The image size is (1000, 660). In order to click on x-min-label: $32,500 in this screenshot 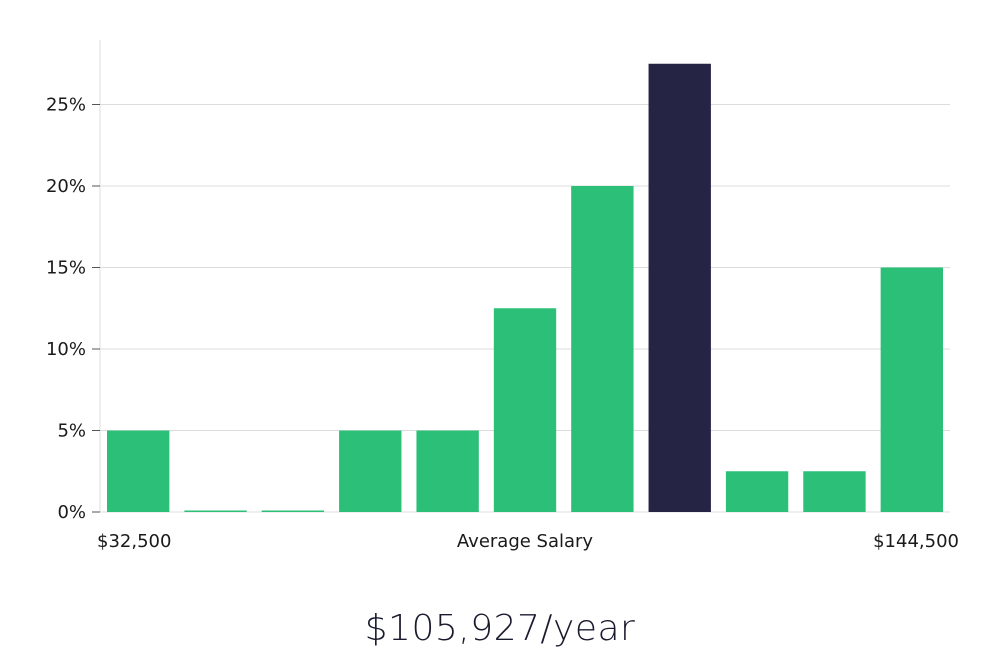, I will do `click(134, 541)`.